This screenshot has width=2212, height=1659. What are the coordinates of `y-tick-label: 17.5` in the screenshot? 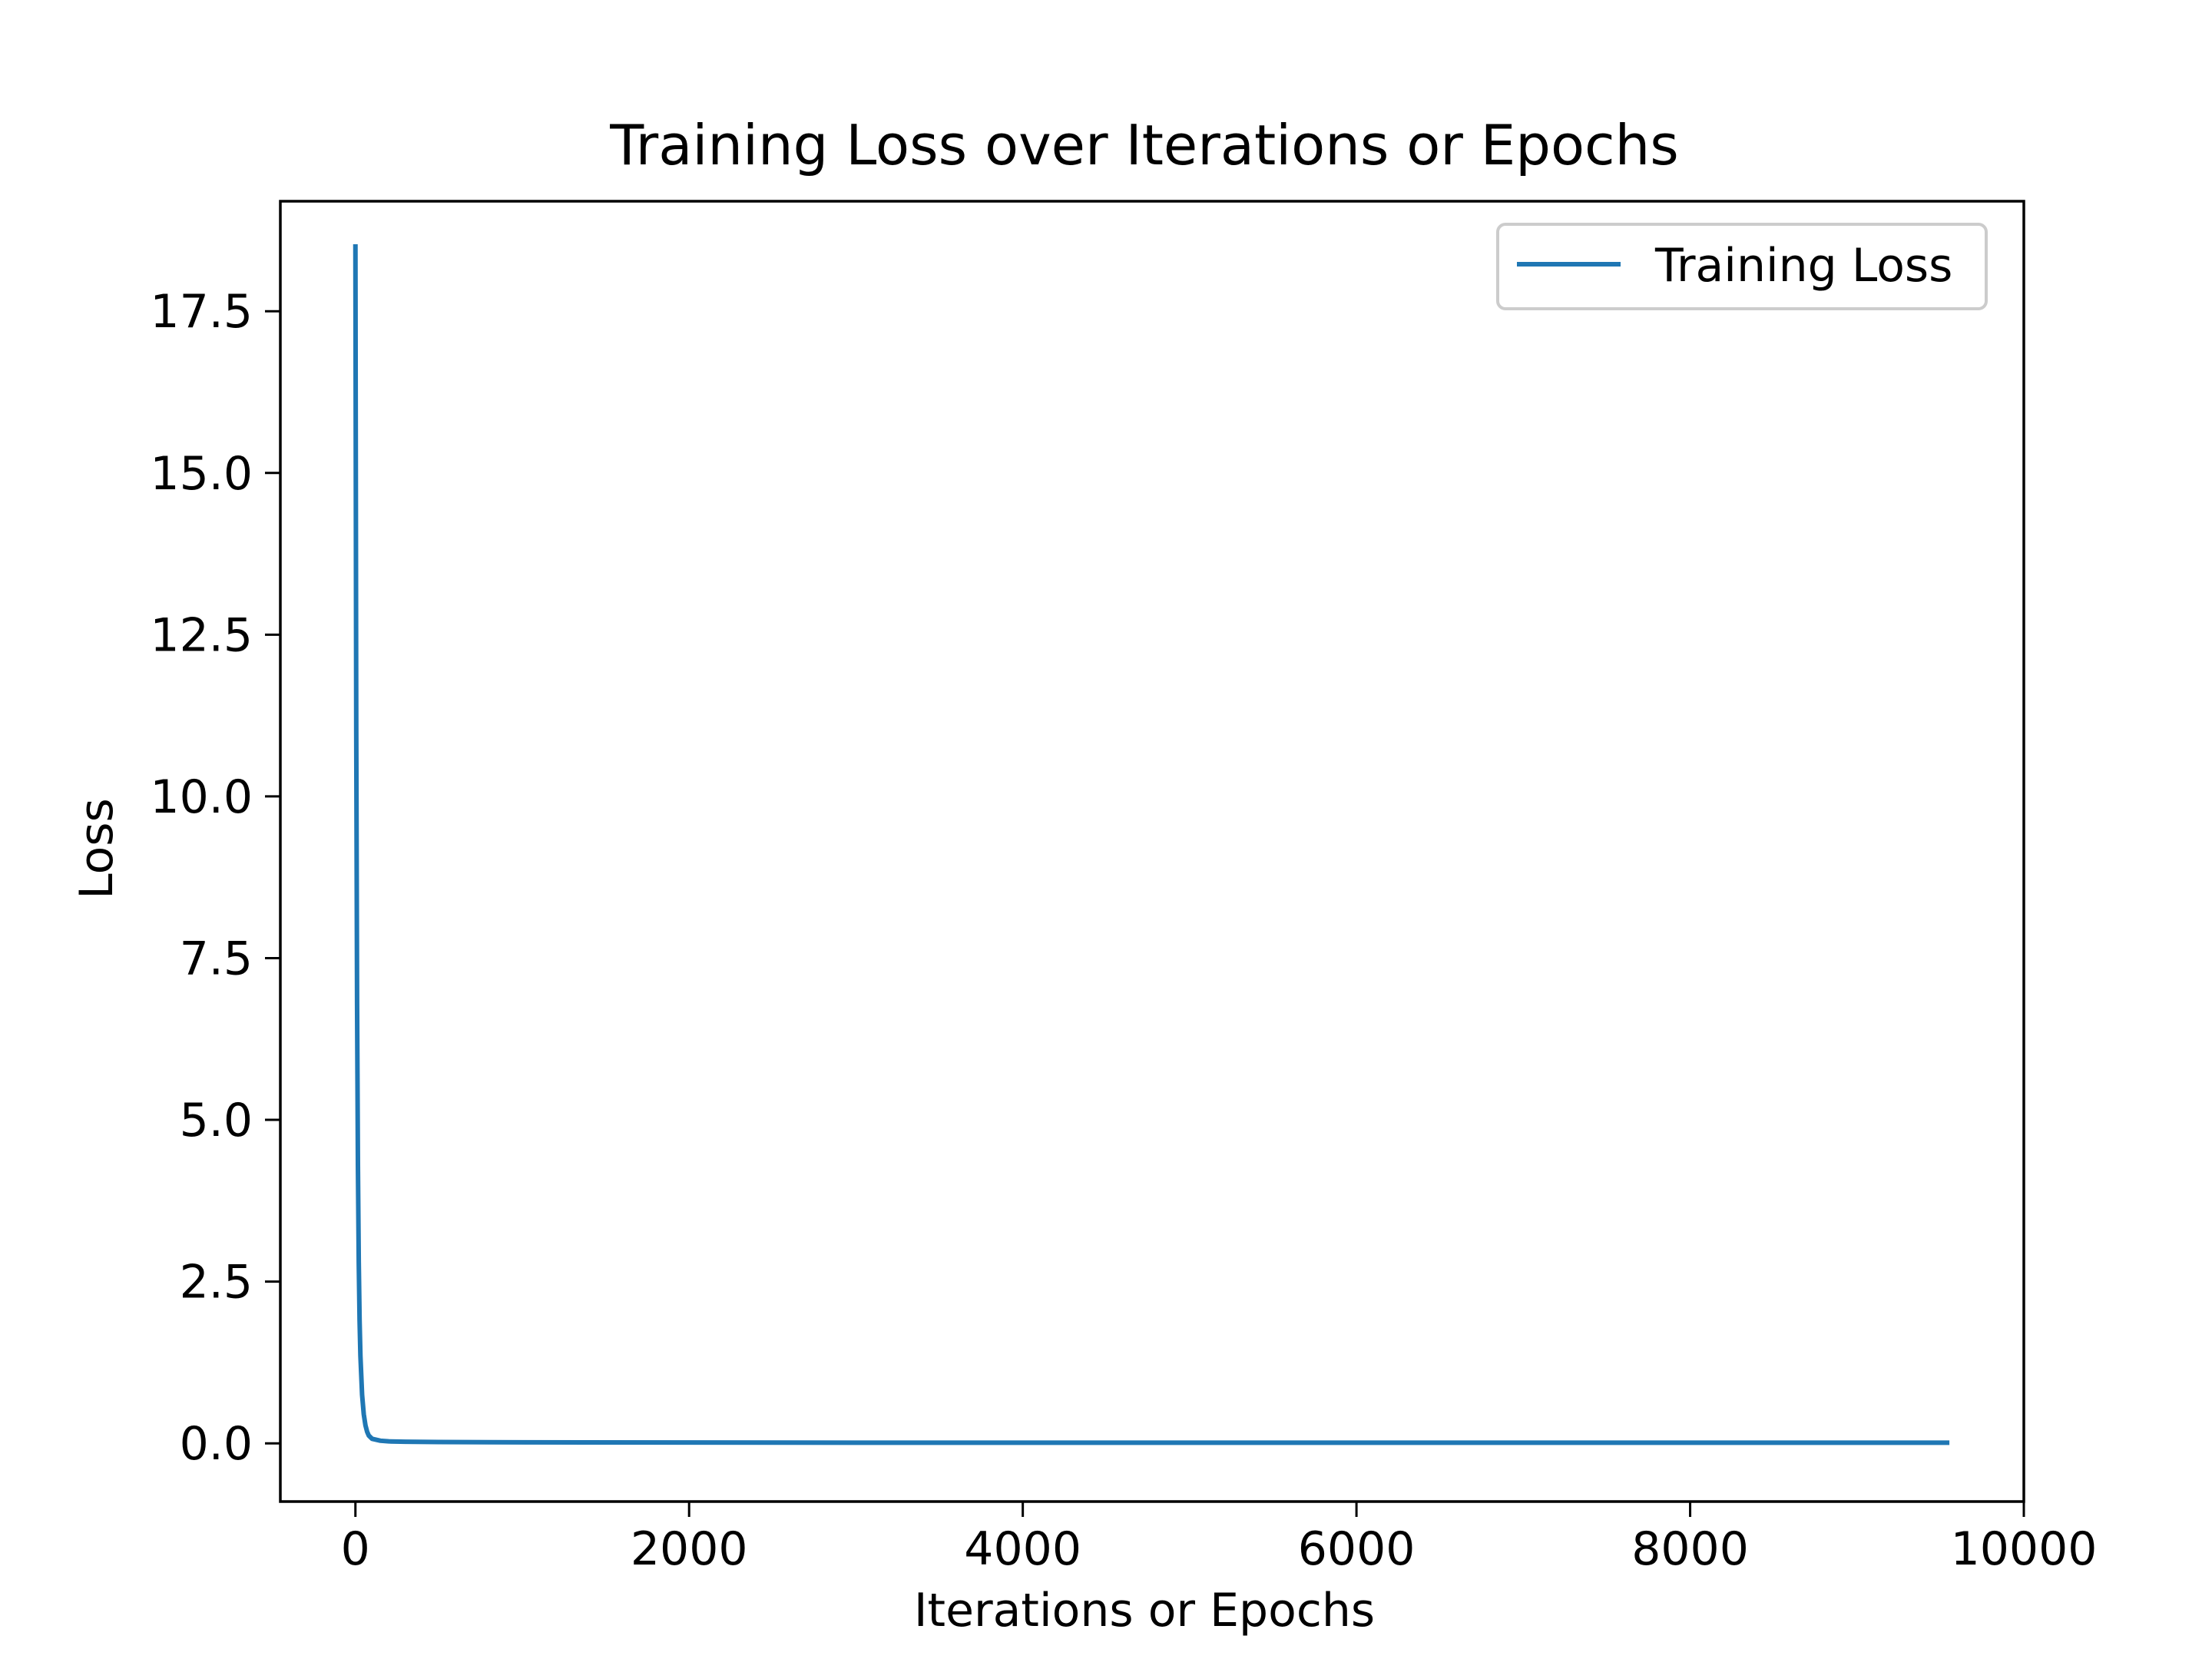 It's located at (201, 312).